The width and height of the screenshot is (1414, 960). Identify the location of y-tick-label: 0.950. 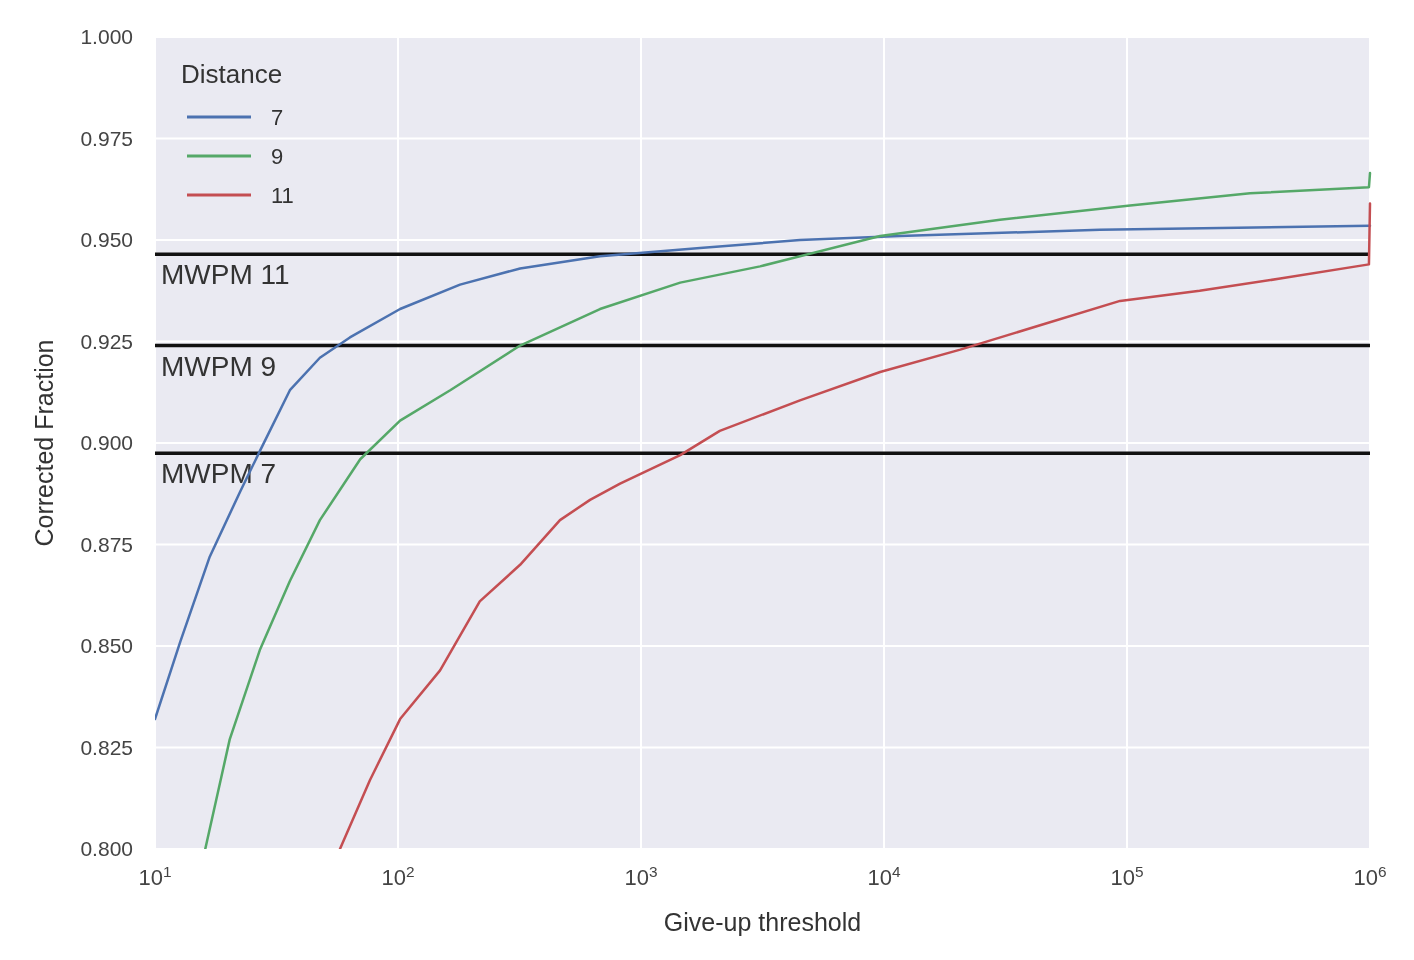
(106, 239).